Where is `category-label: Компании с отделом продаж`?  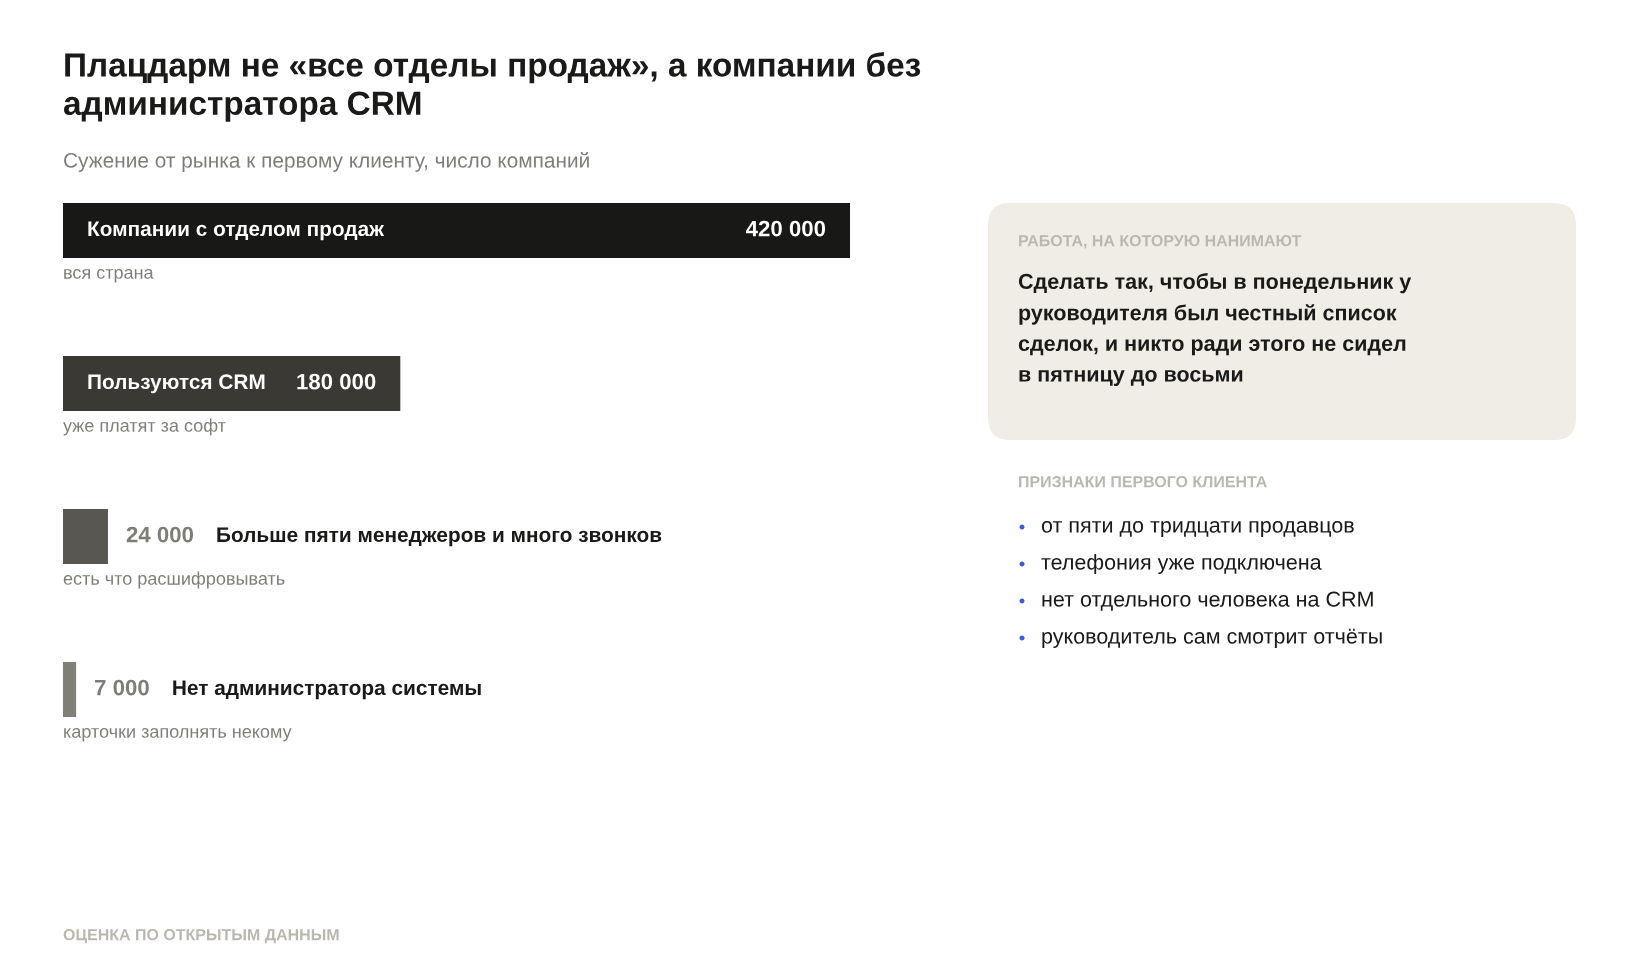
category-label: Компании с отделом продаж is located at coordinates (236, 231).